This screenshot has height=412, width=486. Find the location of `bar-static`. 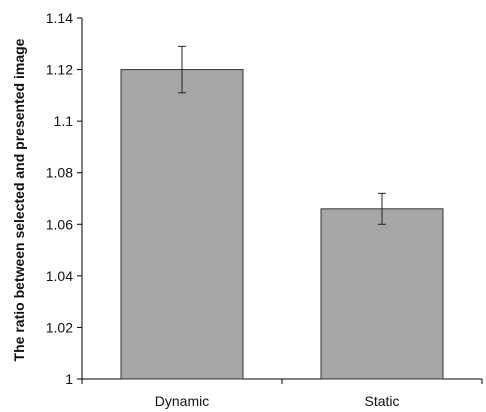

bar-static is located at coordinates (382, 294).